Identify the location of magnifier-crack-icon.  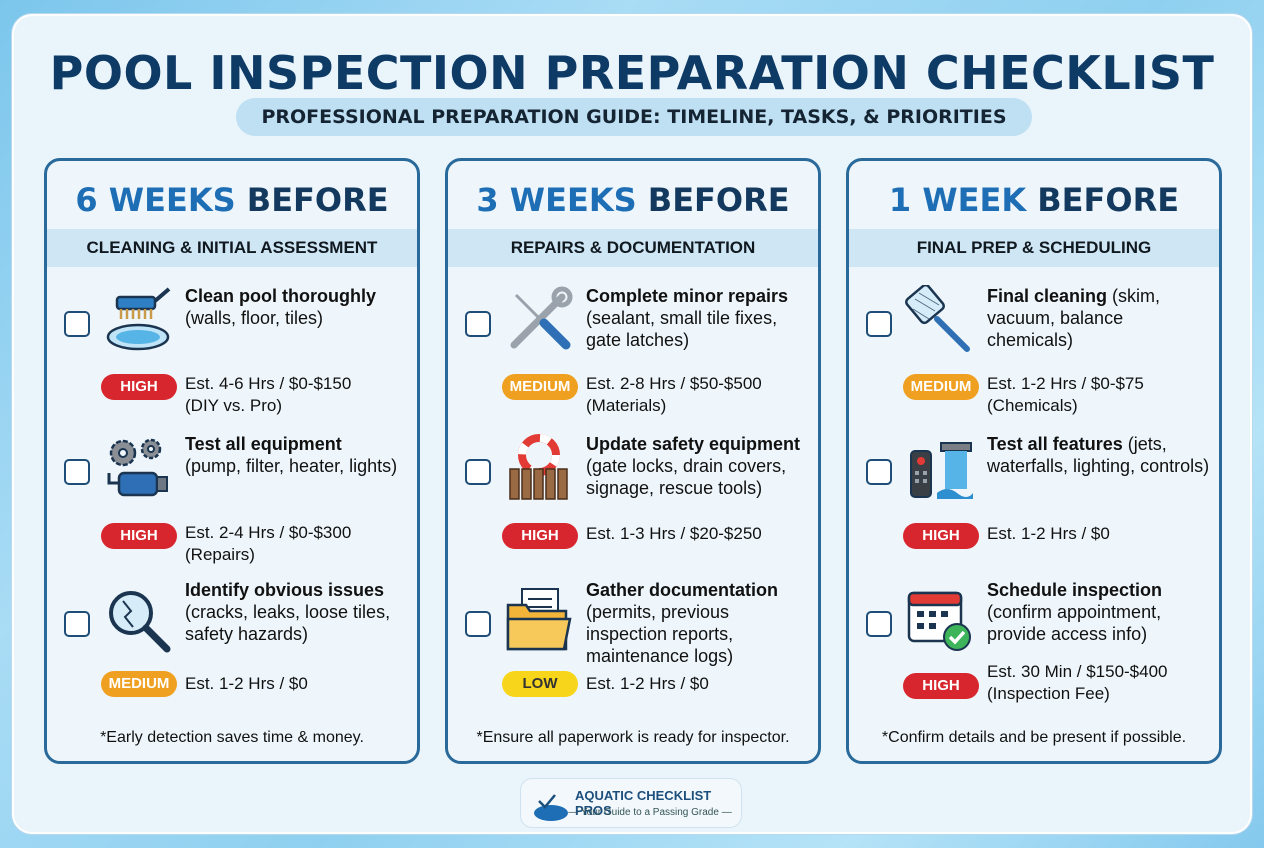
(140, 622).